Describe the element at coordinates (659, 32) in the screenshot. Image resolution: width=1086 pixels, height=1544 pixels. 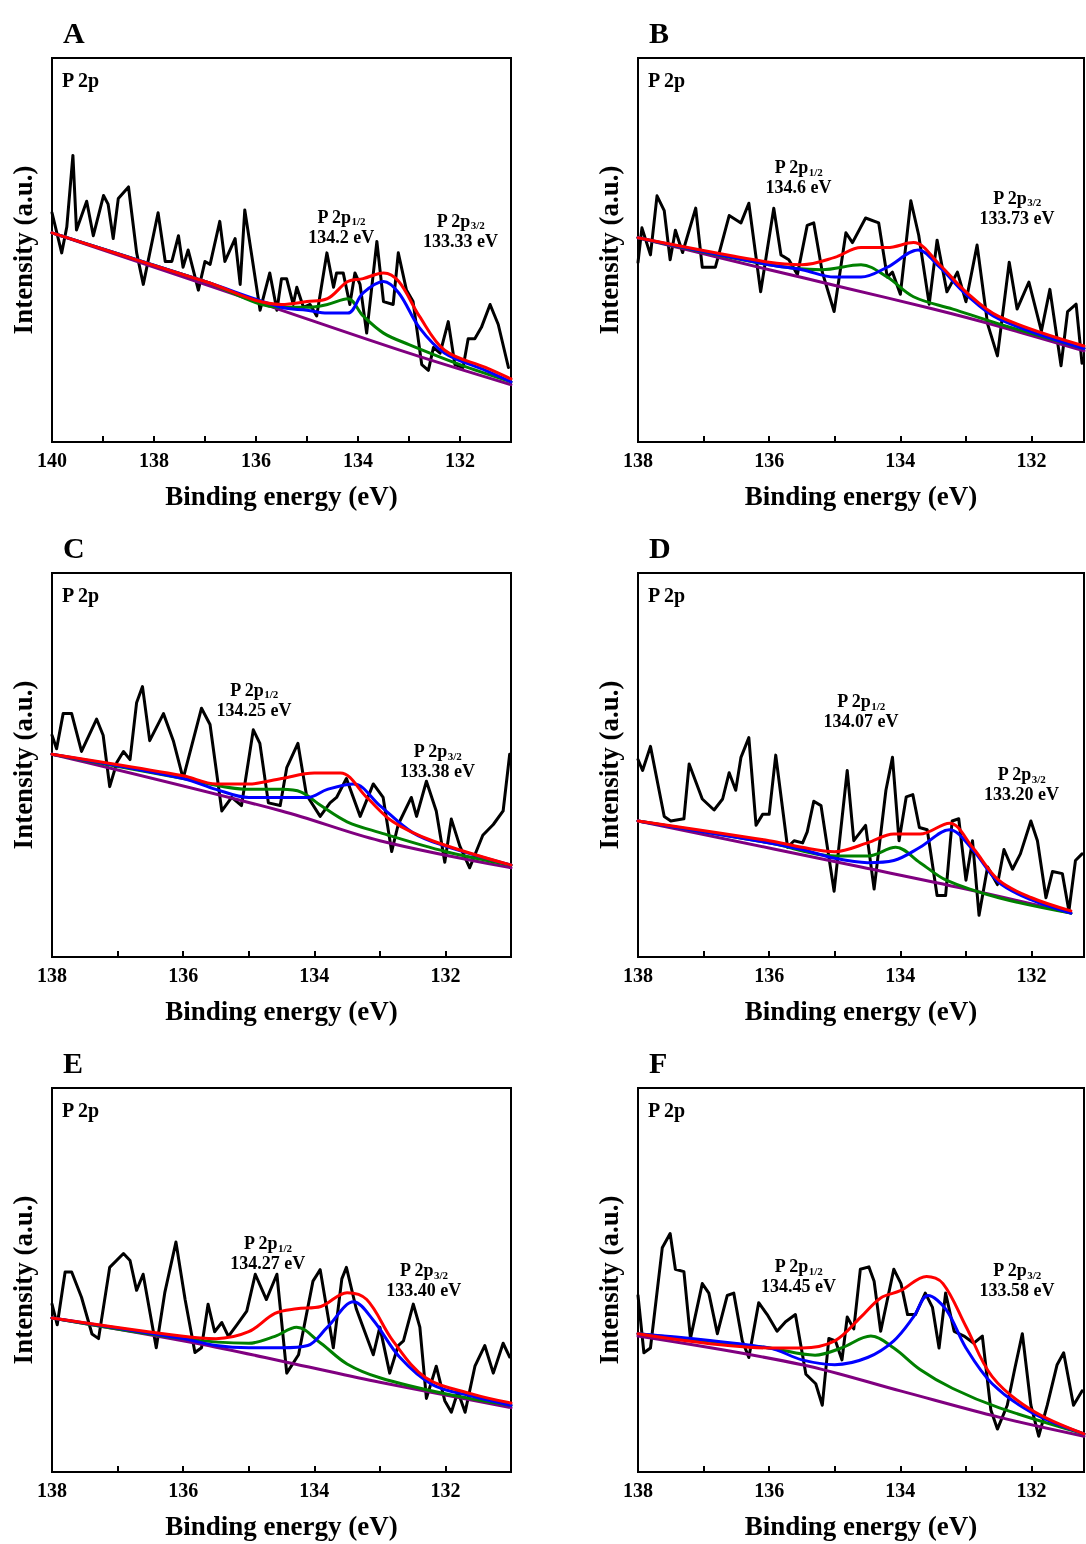
I see `chart-title: B` at that location.